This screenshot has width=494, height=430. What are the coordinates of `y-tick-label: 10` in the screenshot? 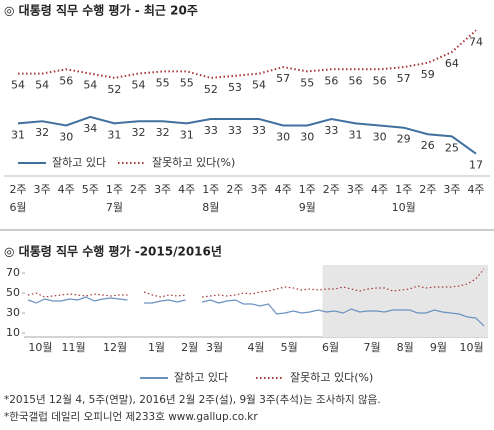 It's located at (13, 332).